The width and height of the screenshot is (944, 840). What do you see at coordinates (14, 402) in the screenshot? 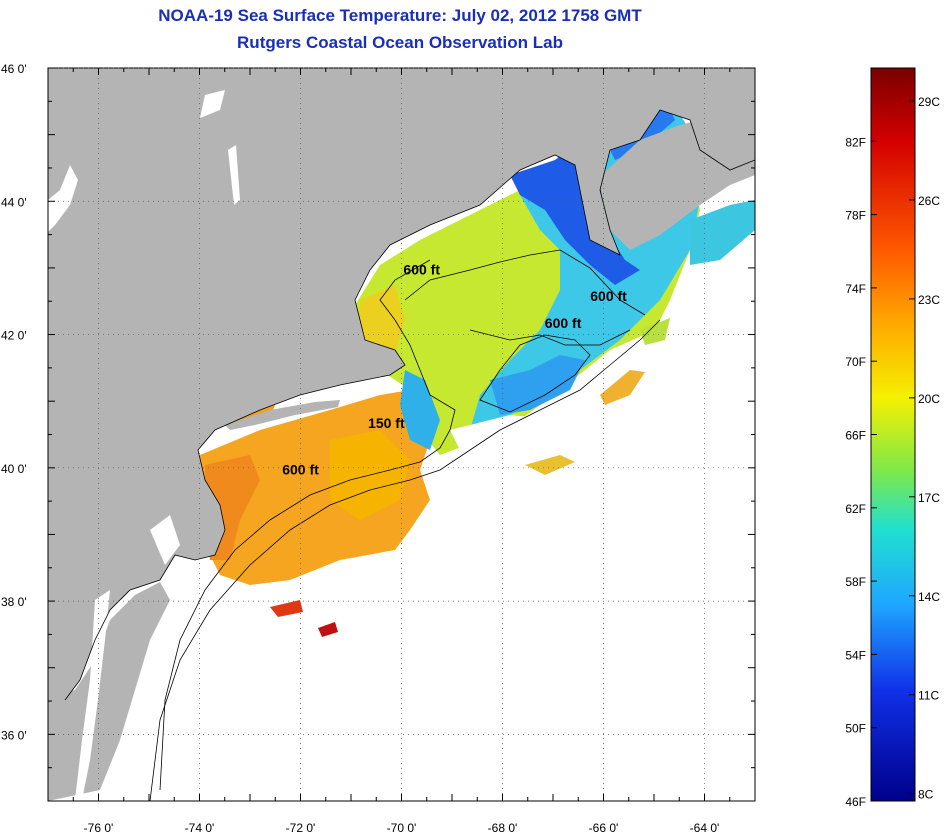
I see `latitude-labels: 46 0' 44 0' 42 0' 40 0' 38 0' 36 0'` at bounding box center [14, 402].